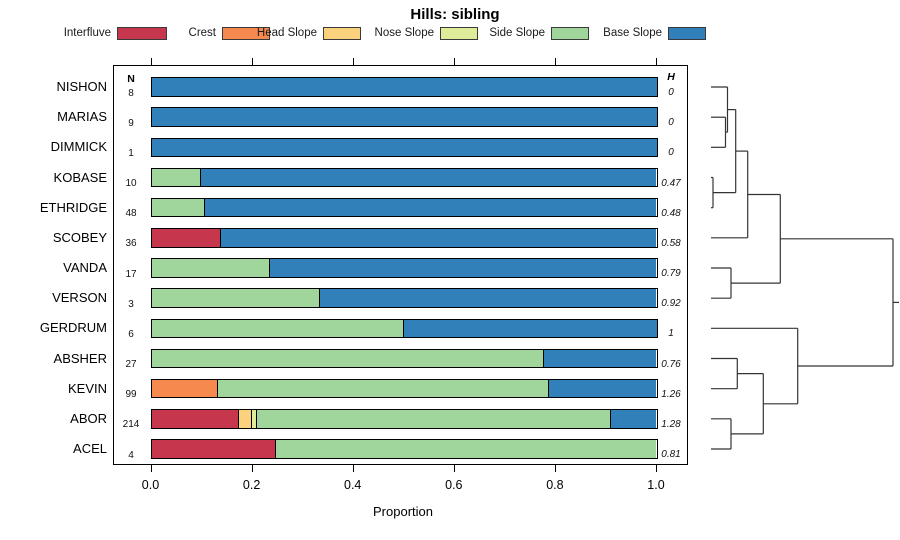  I want to click on axis-tick-label: 0.2, so click(251, 485).